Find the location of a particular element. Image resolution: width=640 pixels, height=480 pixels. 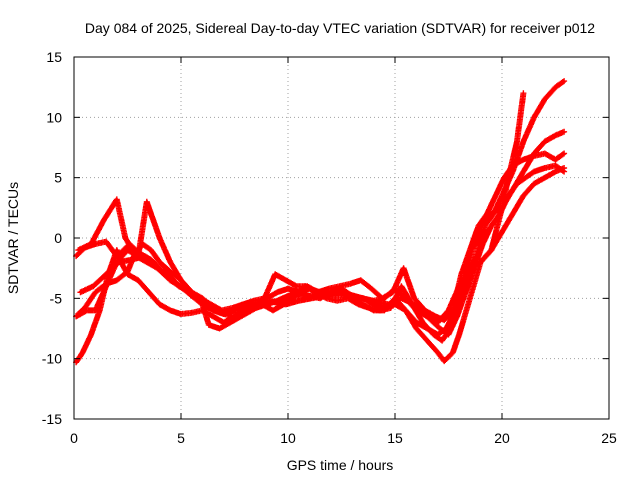

x-tick-label: 15 is located at coordinates (395, 438).